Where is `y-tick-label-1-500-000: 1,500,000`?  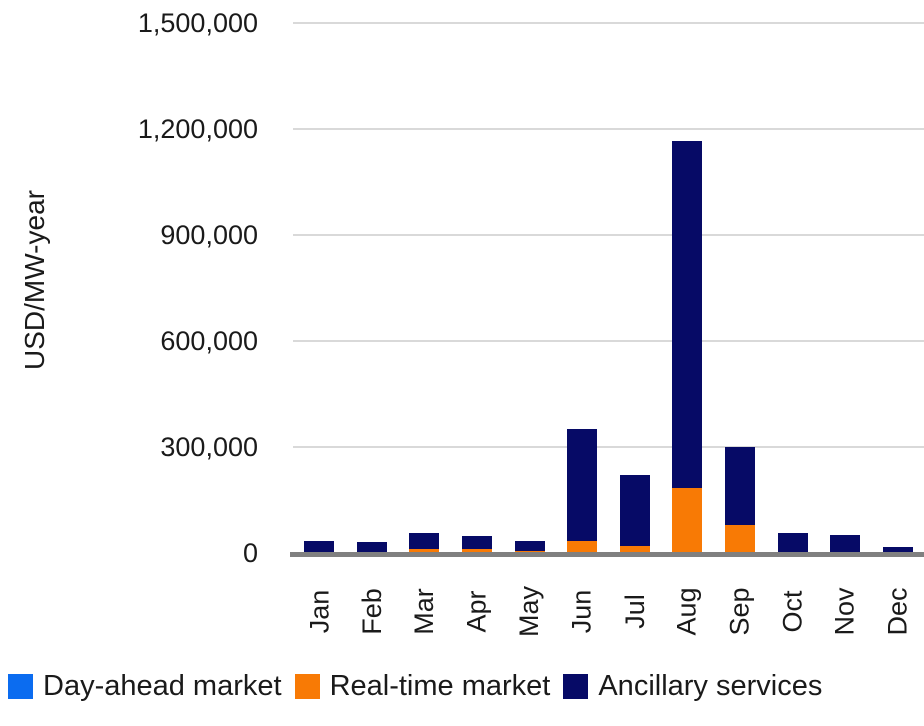
y-tick-label-1-500-000: 1,500,000 is located at coordinates (197, 23).